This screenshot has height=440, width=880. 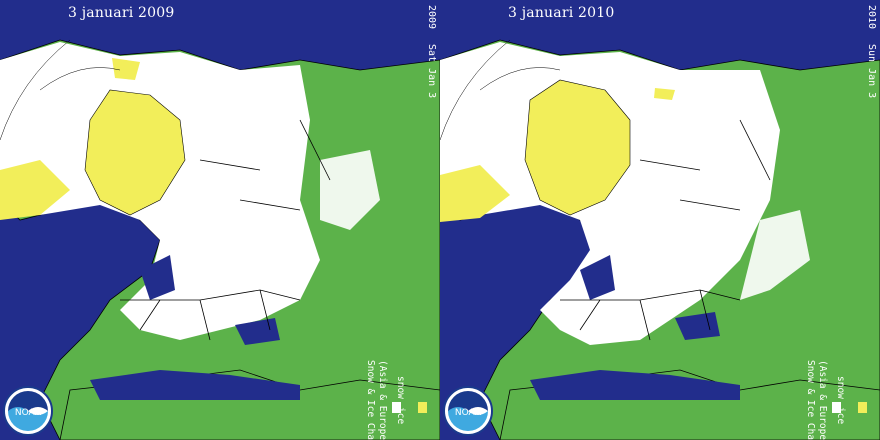 What do you see at coordinates (121, 13) in the screenshot?
I see `panel-title: 3 januari 2009` at bounding box center [121, 13].